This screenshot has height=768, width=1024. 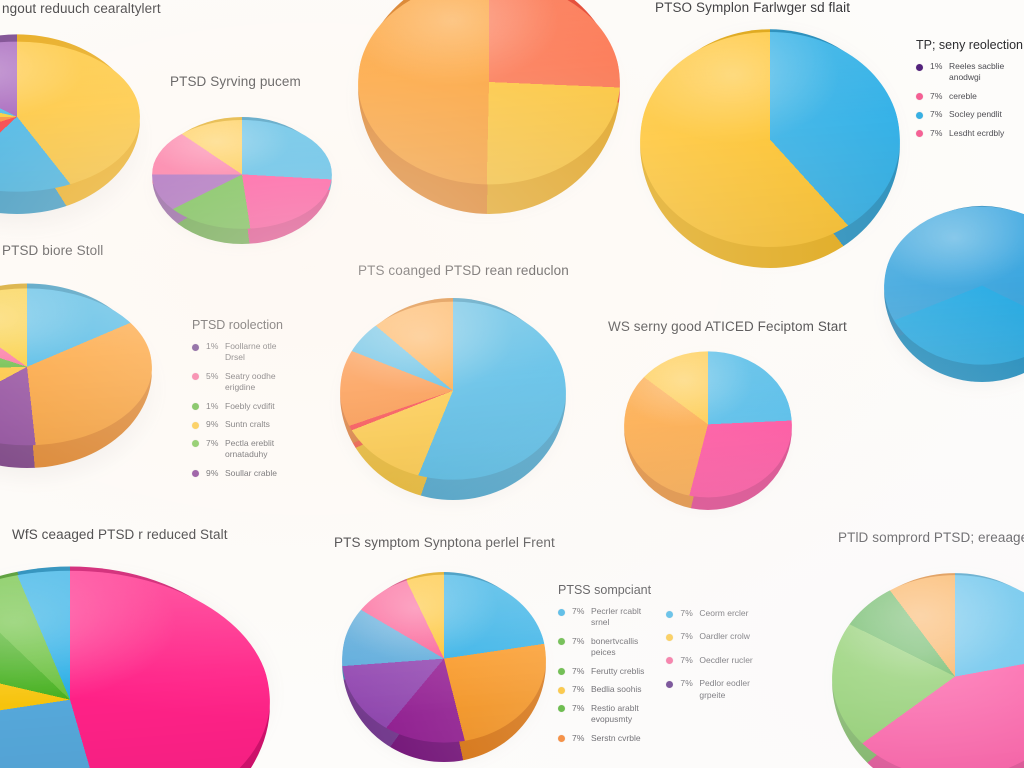 I want to click on legend-item: 7% Restio arablt evopusmty, so click(x=601, y=714).